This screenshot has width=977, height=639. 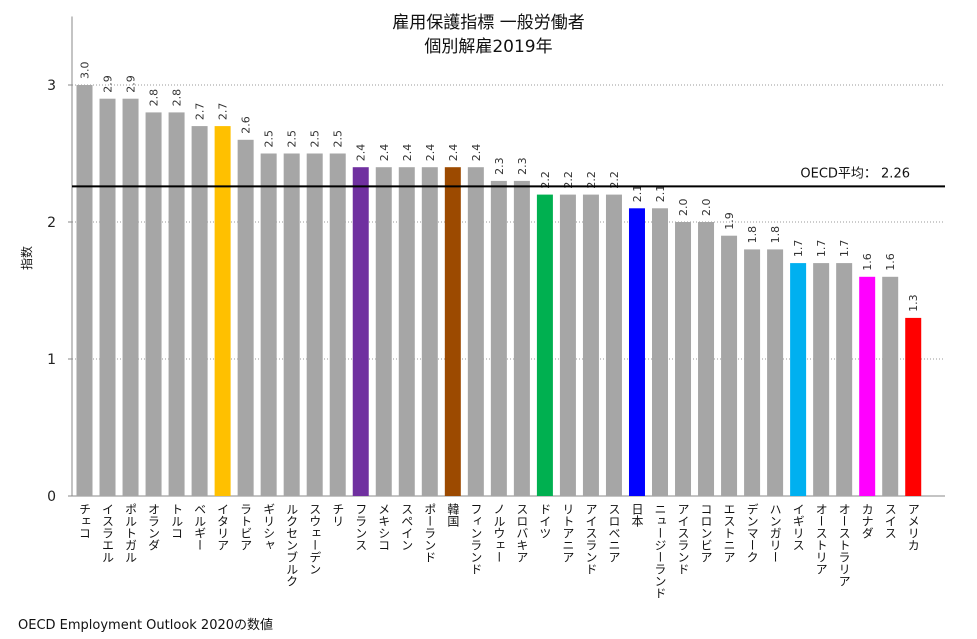 What do you see at coordinates (913, 303) in the screenshot?
I see `value-label: 1.3` at bounding box center [913, 303].